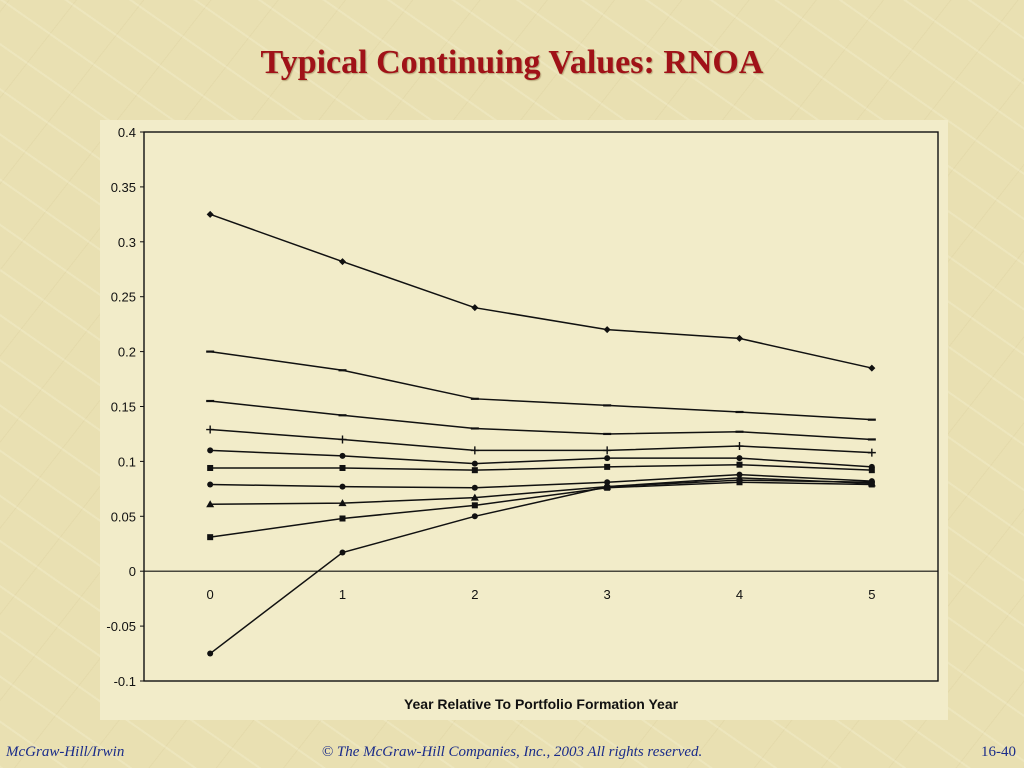 Image resolution: width=1024 pixels, height=768 pixels. Describe the element at coordinates (739, 594) in the screenshot. I see `x-tick-label: 4` at that location.